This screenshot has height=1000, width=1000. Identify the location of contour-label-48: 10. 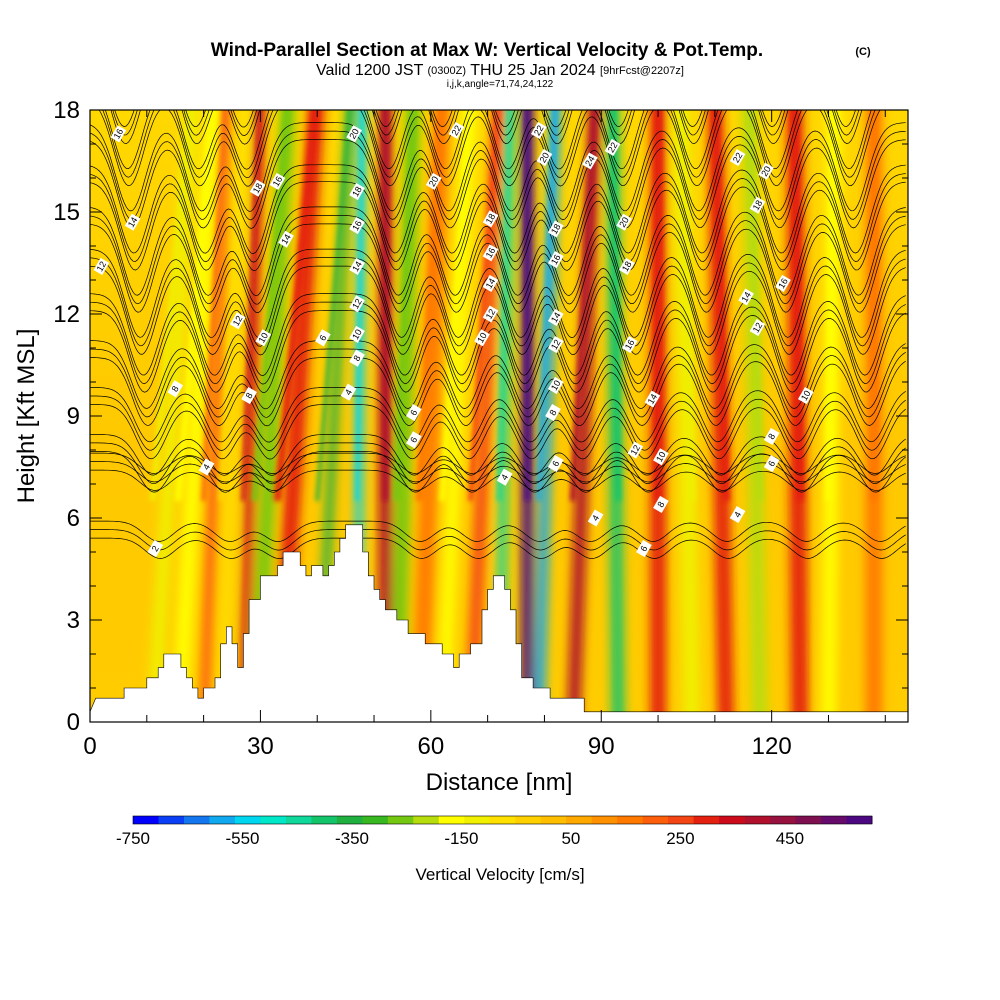
(661, 457).